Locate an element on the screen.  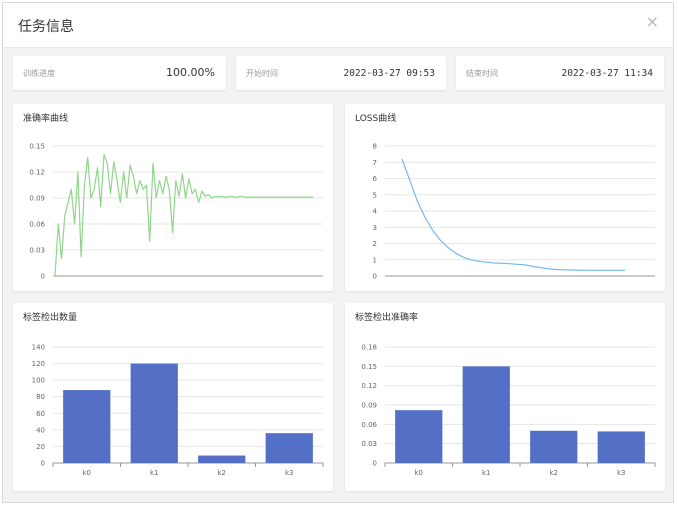
progress-label: 训练进度 is located at coordinates (39, 73).